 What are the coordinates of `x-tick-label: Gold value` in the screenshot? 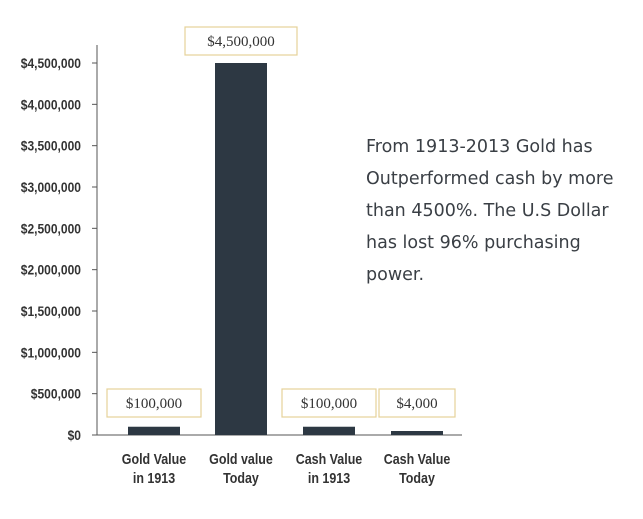 It's located at (241, 459).